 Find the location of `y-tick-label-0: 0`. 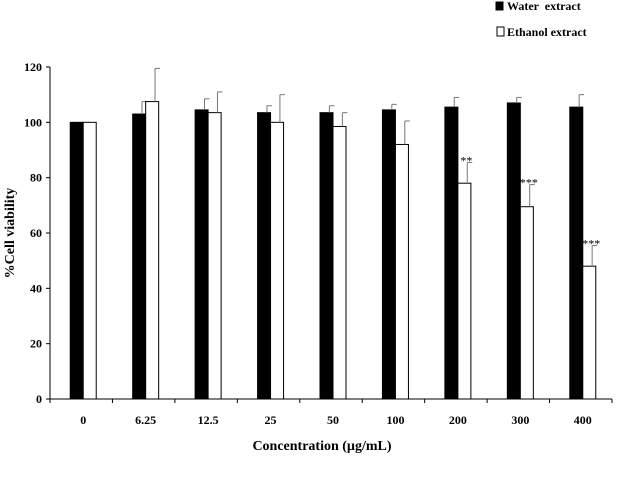

y-tick-label-0: 0 is located at coordinates (39, 399).